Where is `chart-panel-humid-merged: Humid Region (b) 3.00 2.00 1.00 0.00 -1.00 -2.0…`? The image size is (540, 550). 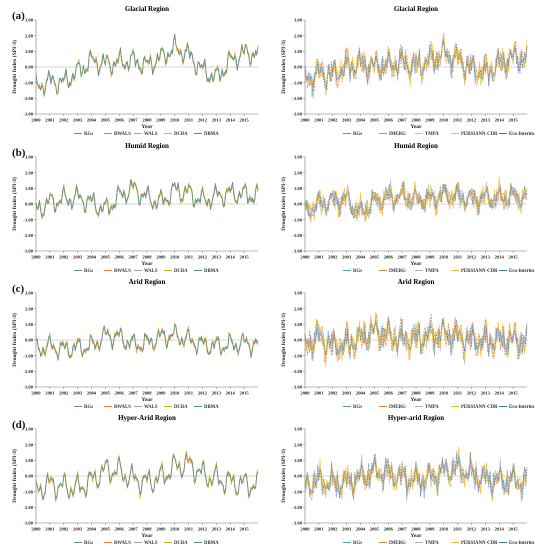
chart-panel-humid-merged: Humid Region (b) 3.00 2.00 1.00 0.00 -1.00 -2.0… is located at coordinates (135, 208).